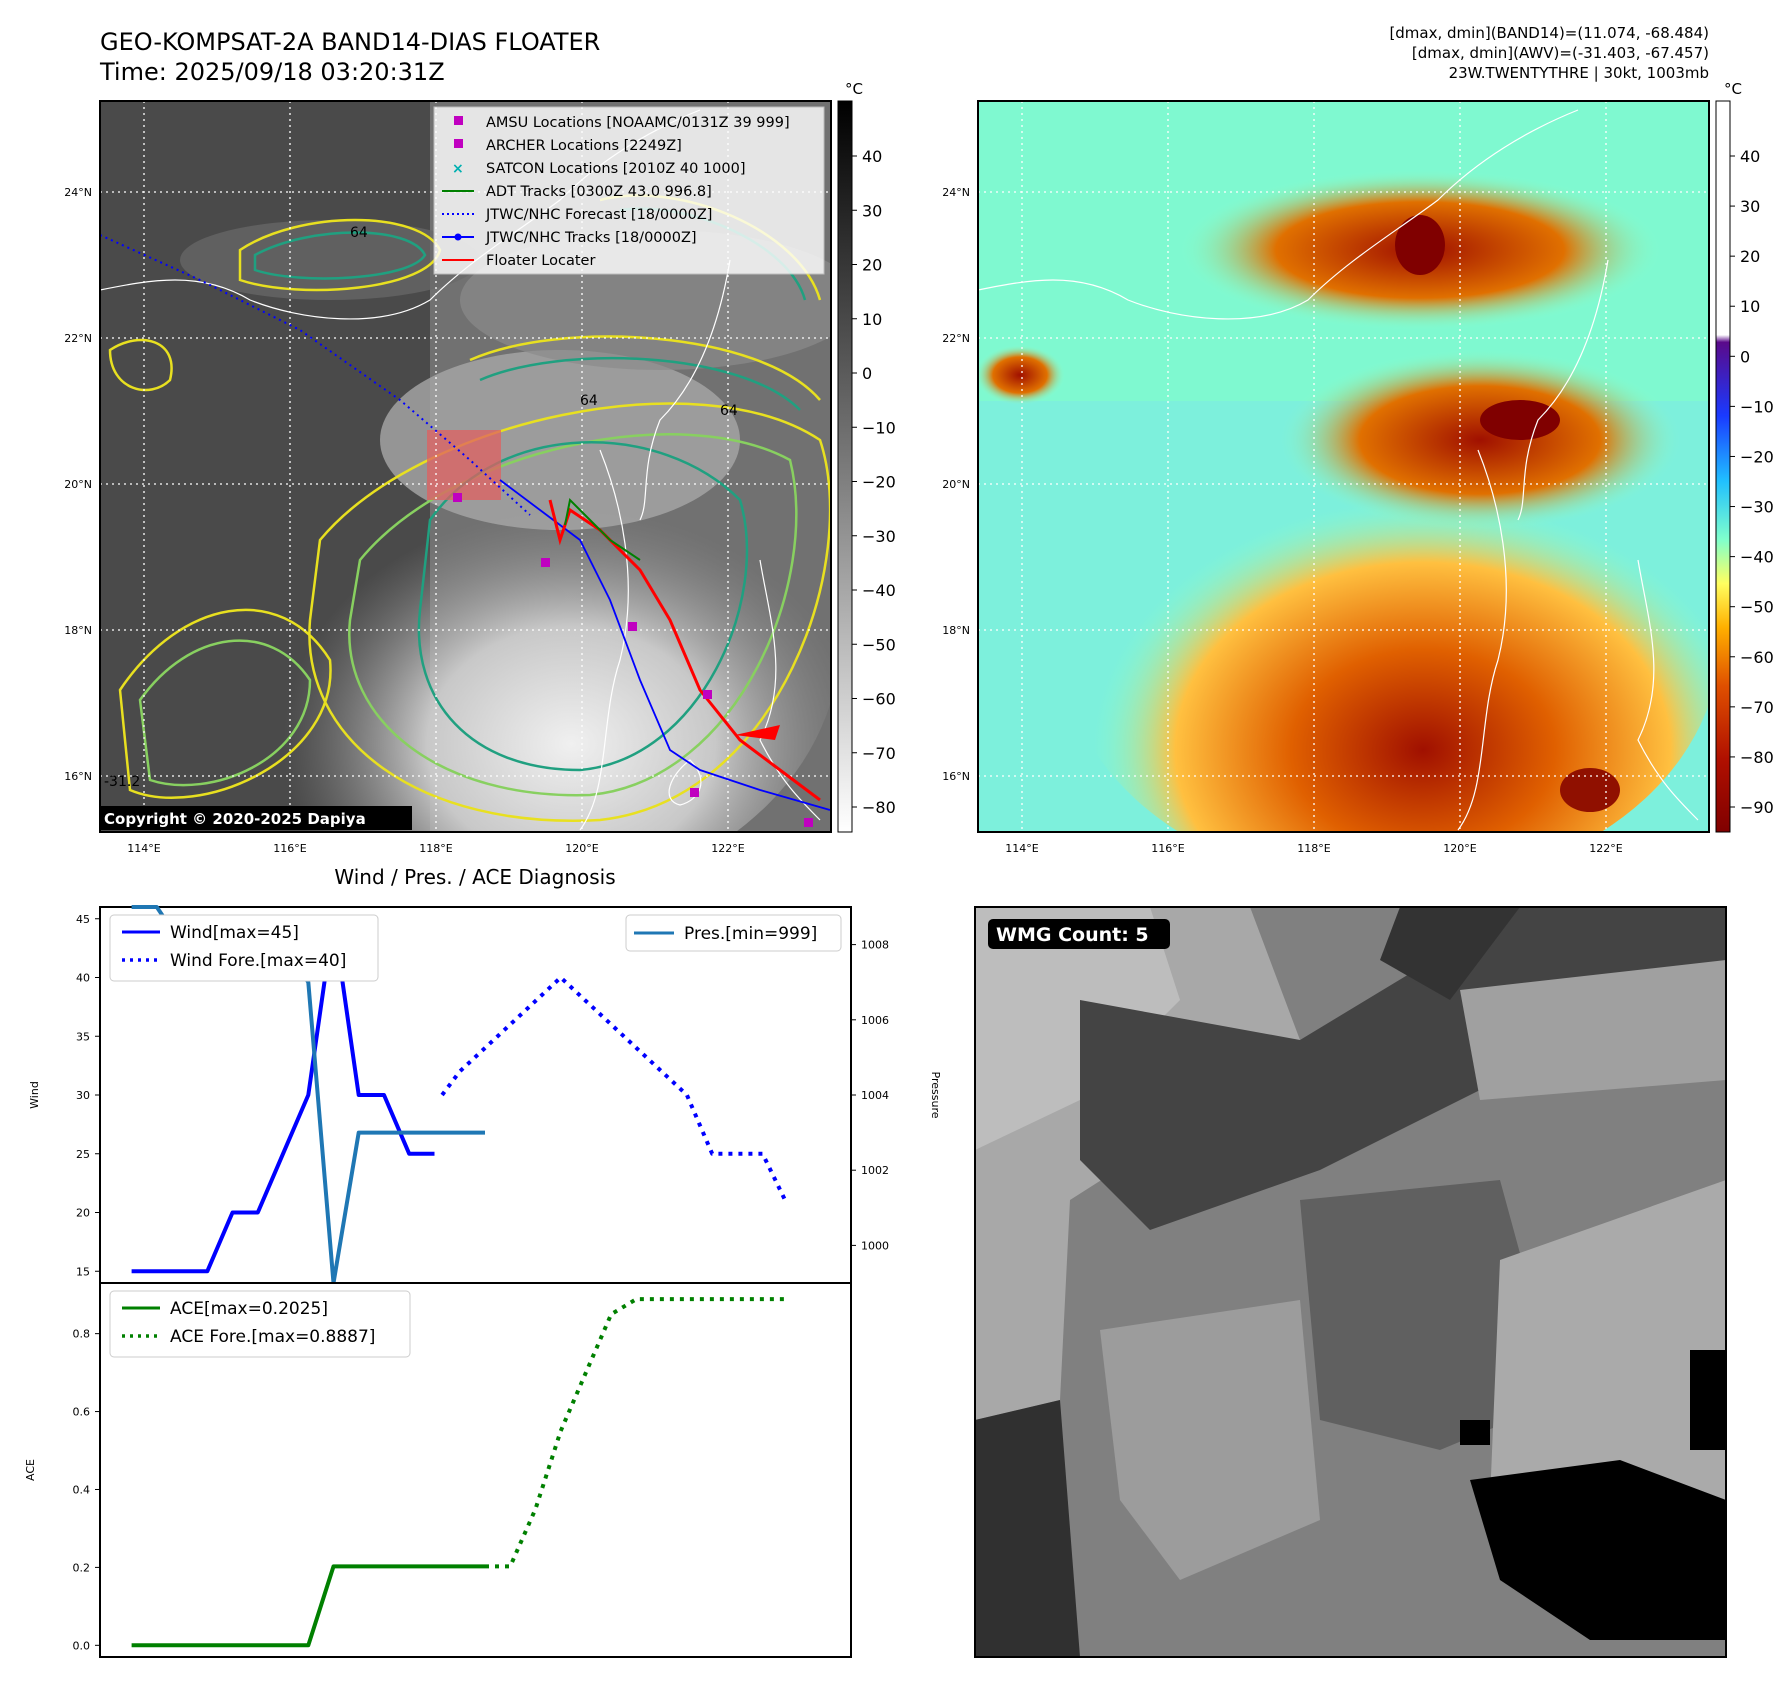 The height and width of the screenshot is (1690, 1792). I want to click on legend-label: JTWC/NHC Forecast [18/0000Z], so click(598, 215).